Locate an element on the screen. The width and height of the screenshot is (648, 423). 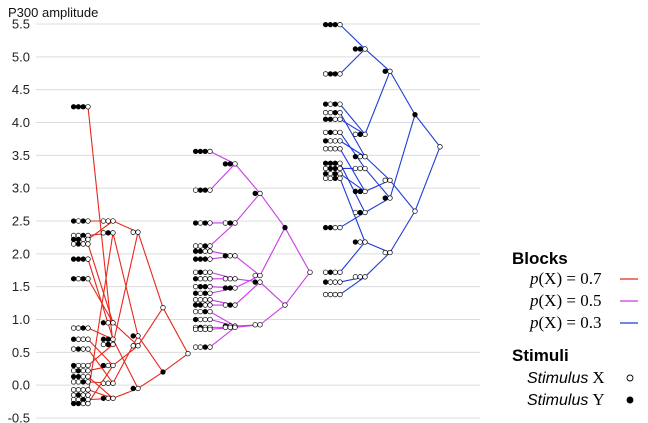
legend-p-text: (X) = is located at coordinates (560, 300).